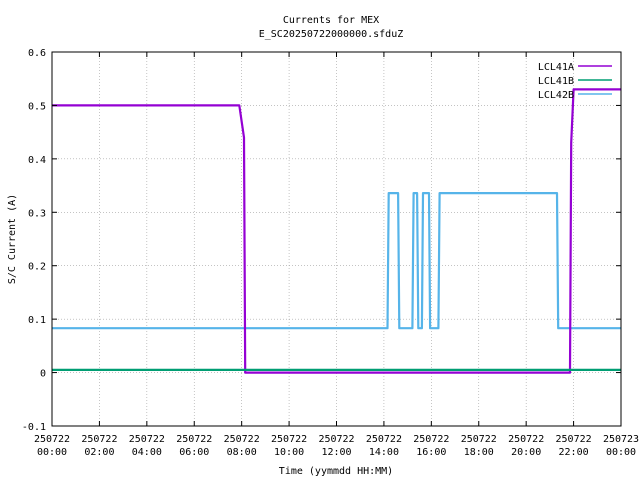 The image size is (640, 480). I want to click on y-tick-label: 0, so click(43, 374).